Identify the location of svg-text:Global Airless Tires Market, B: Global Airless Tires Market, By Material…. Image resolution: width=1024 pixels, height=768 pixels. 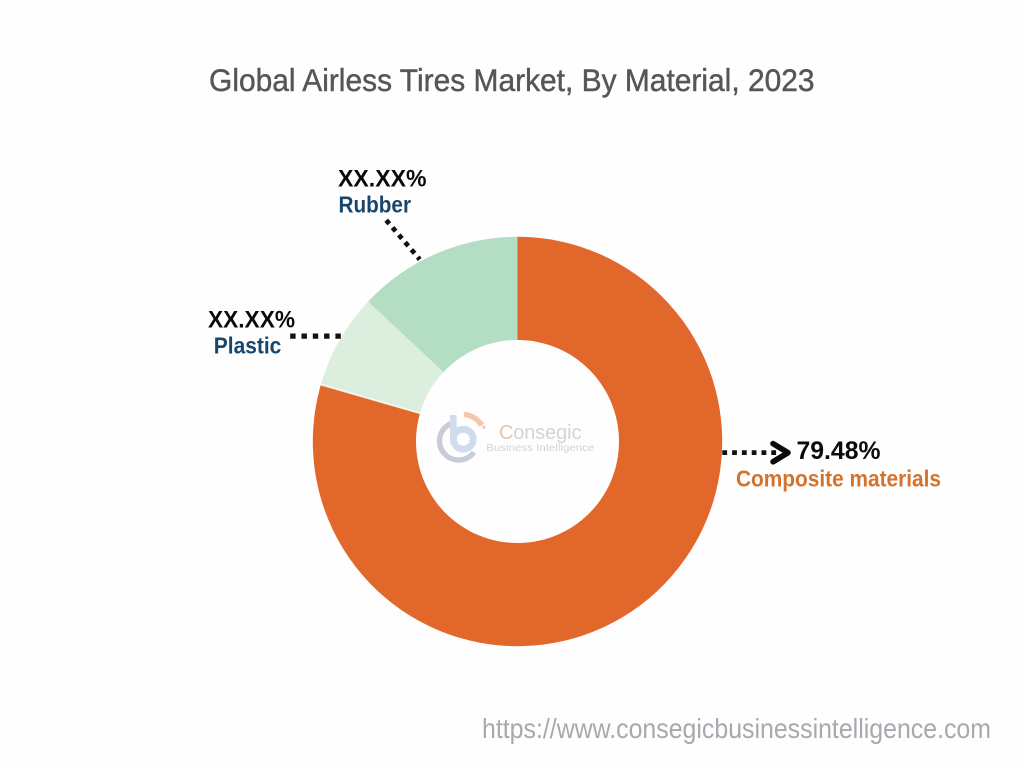
(512, 80).